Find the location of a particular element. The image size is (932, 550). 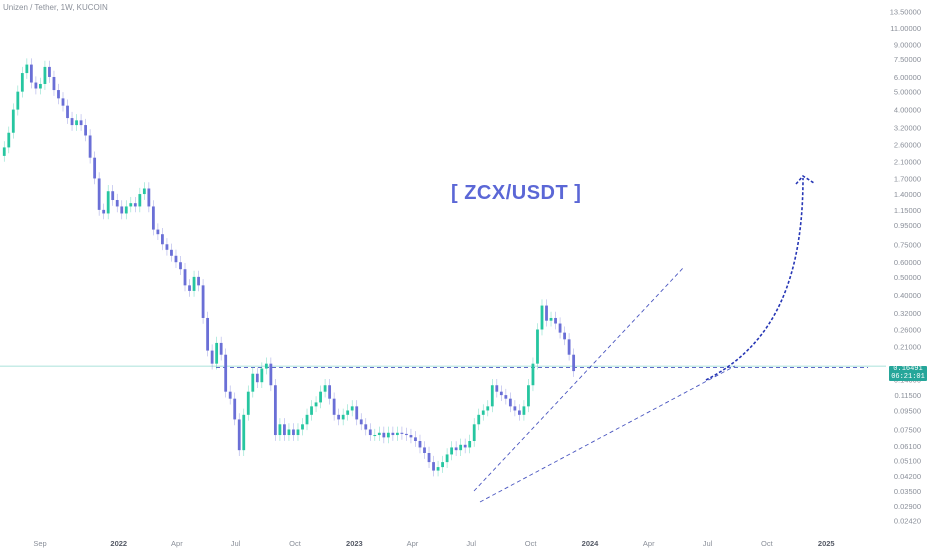

x-tick-label: 2023 is located at coordinates (354, 543).